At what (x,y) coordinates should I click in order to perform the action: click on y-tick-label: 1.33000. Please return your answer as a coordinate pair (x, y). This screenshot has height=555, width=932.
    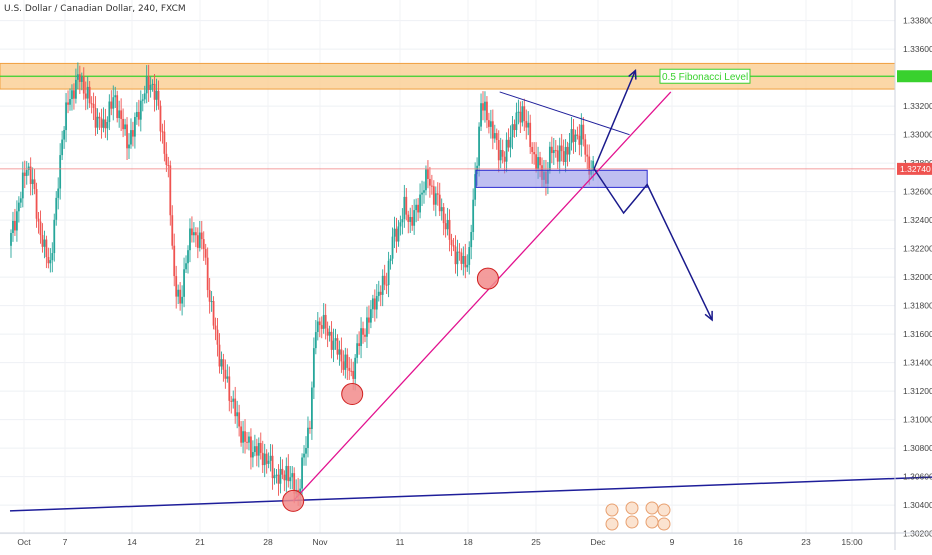
    Looking at the image, I should click on (917, 135).